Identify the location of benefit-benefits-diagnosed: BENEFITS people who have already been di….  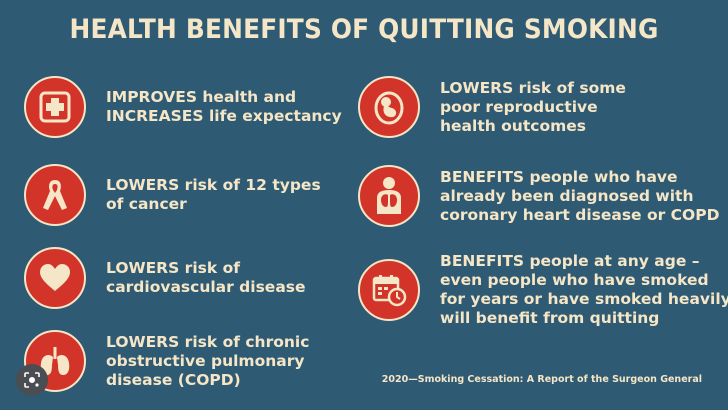
(538, 196).